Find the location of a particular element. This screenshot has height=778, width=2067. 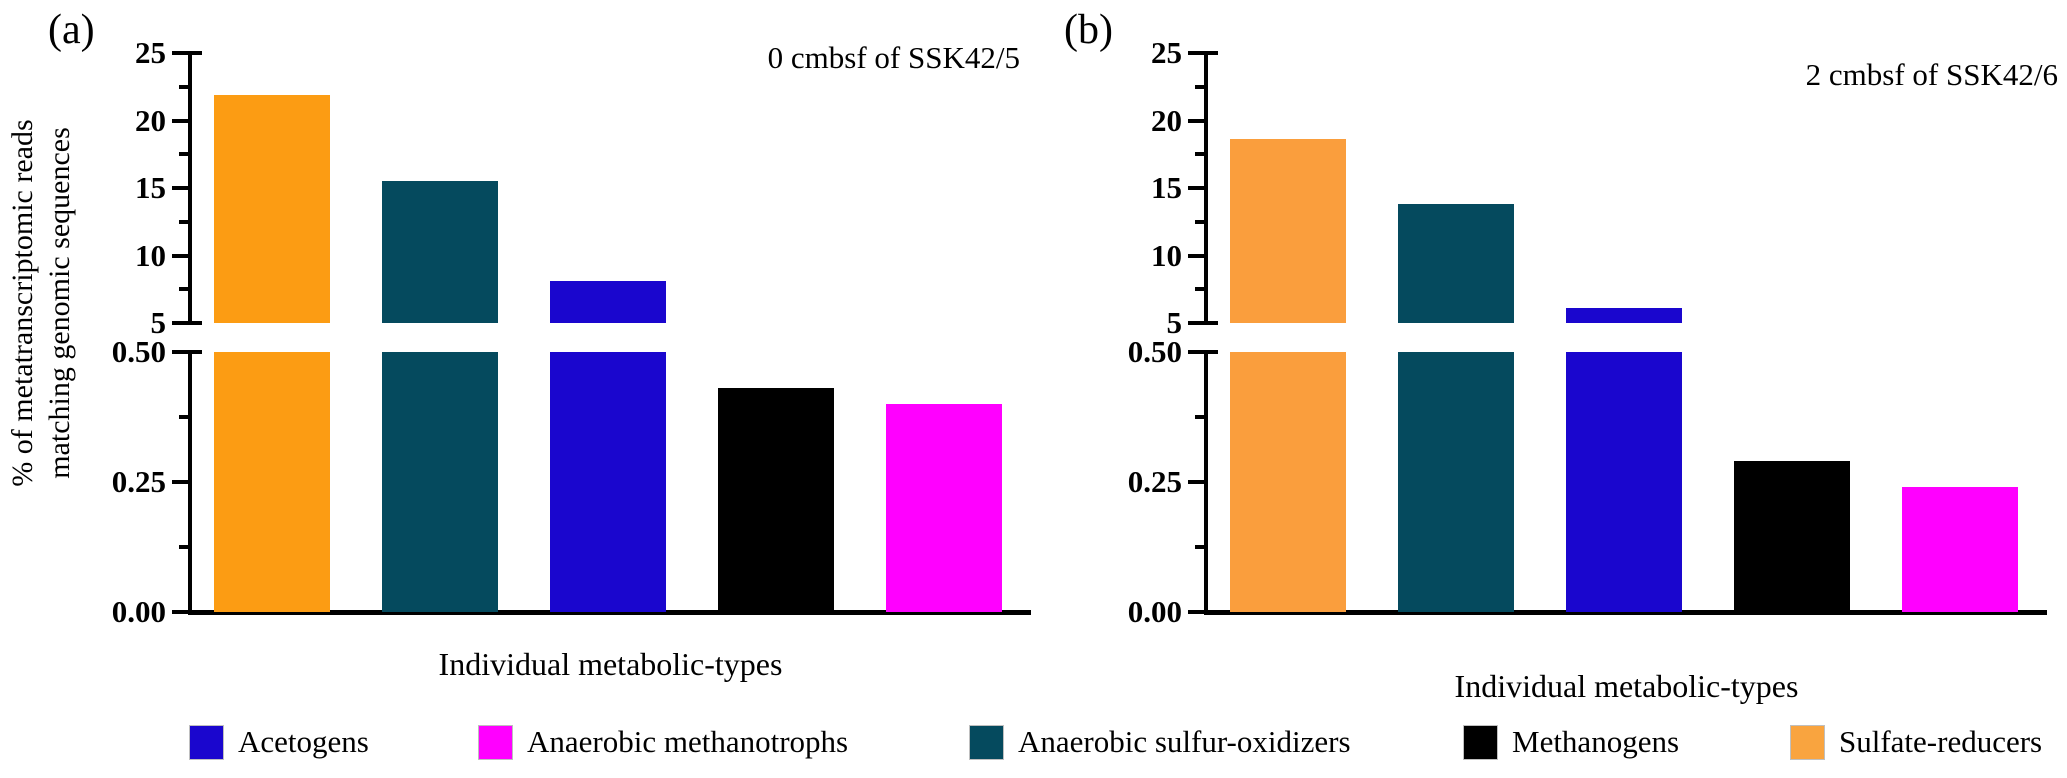

panel-a-x-axis-title: Individual metabolic-types is located at coordinates (610, 664).